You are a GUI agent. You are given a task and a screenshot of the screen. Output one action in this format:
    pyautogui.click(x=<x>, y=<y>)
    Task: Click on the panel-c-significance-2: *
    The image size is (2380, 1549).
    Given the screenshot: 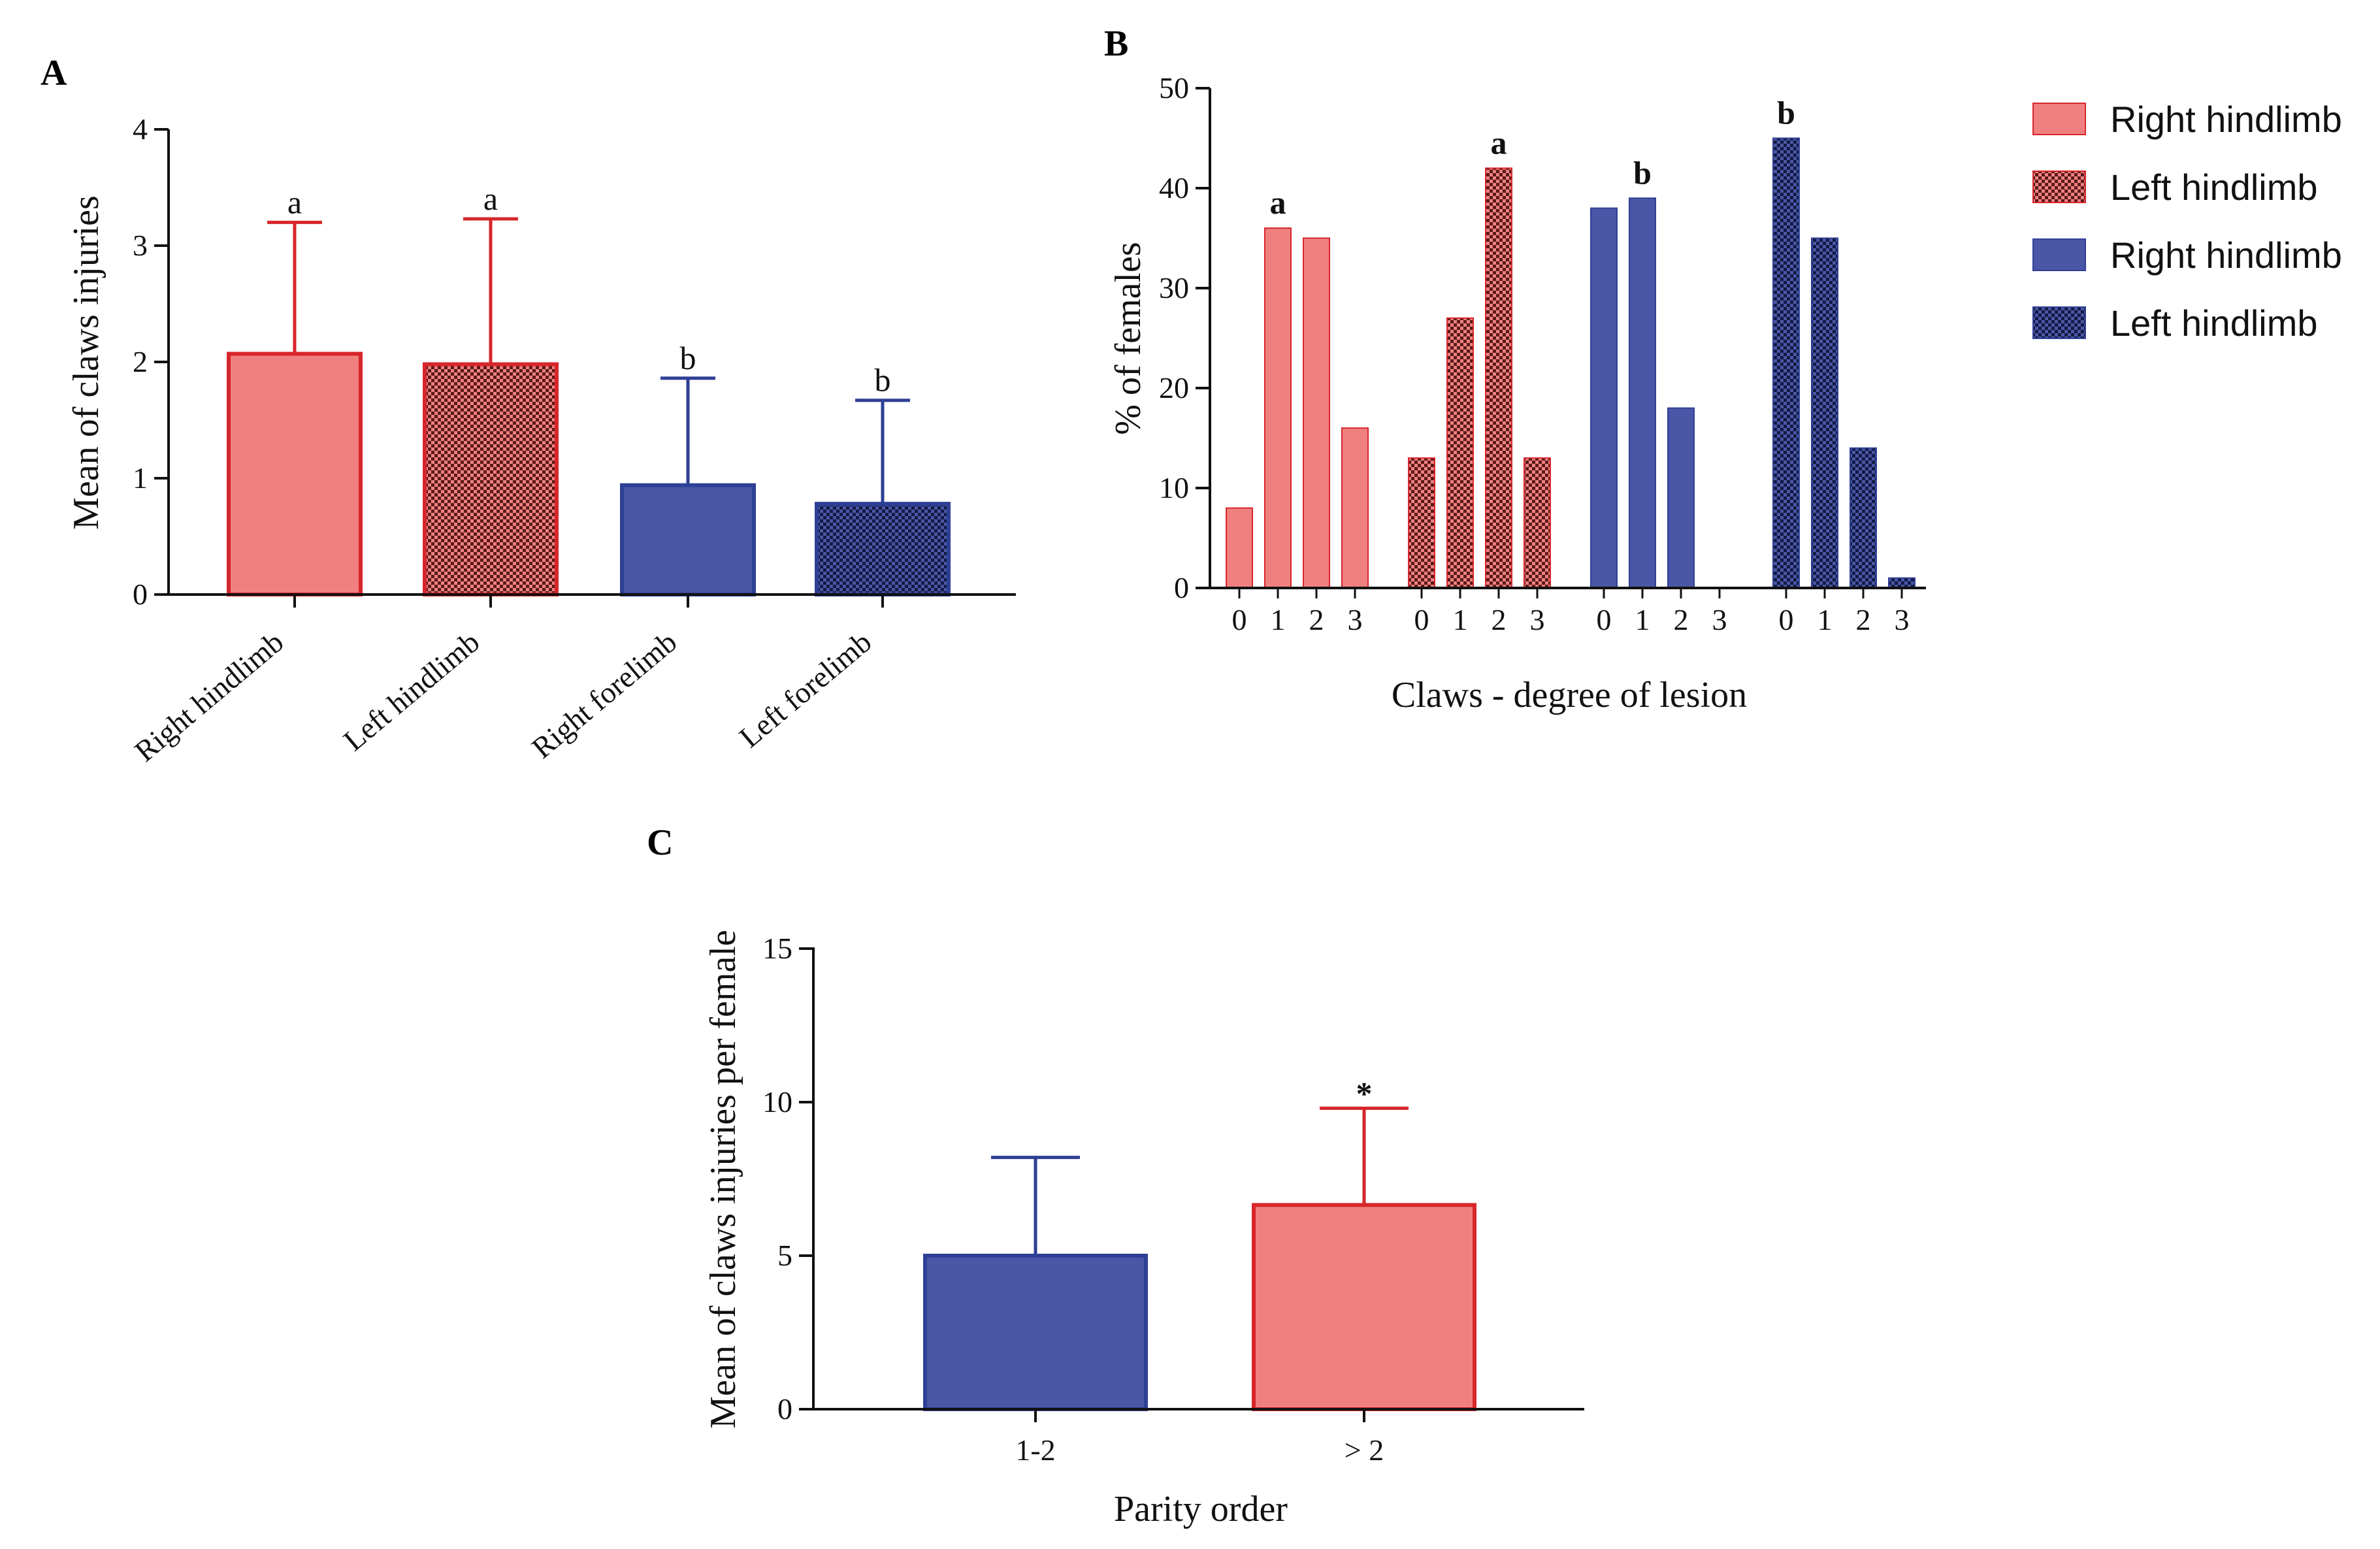 What is the action you would take?
    pyautogui.click(x=1364, y=1093)
    